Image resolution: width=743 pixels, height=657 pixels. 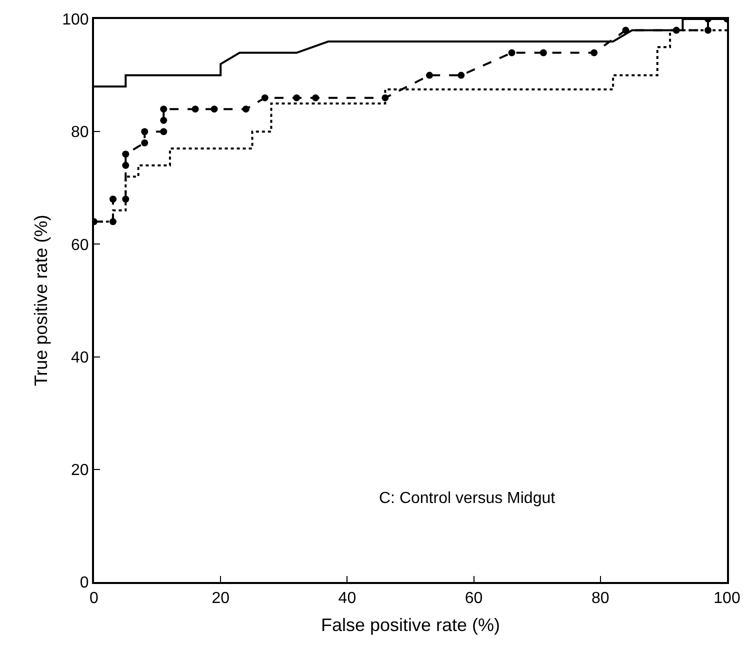 I want to click on y-tick-label: 80, so click(x=80, y=133).